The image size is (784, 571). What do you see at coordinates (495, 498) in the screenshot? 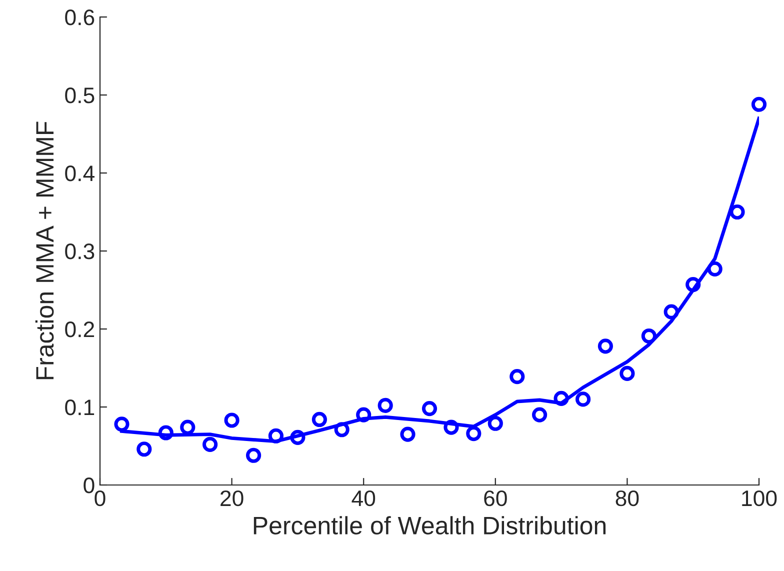
I see `x-tick-label: 60` at bounding box center [495, 498].